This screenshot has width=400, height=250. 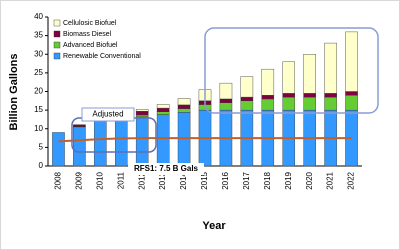 I want to click on y-axis-title: Billion Gallons, so click(x=14, y=91).